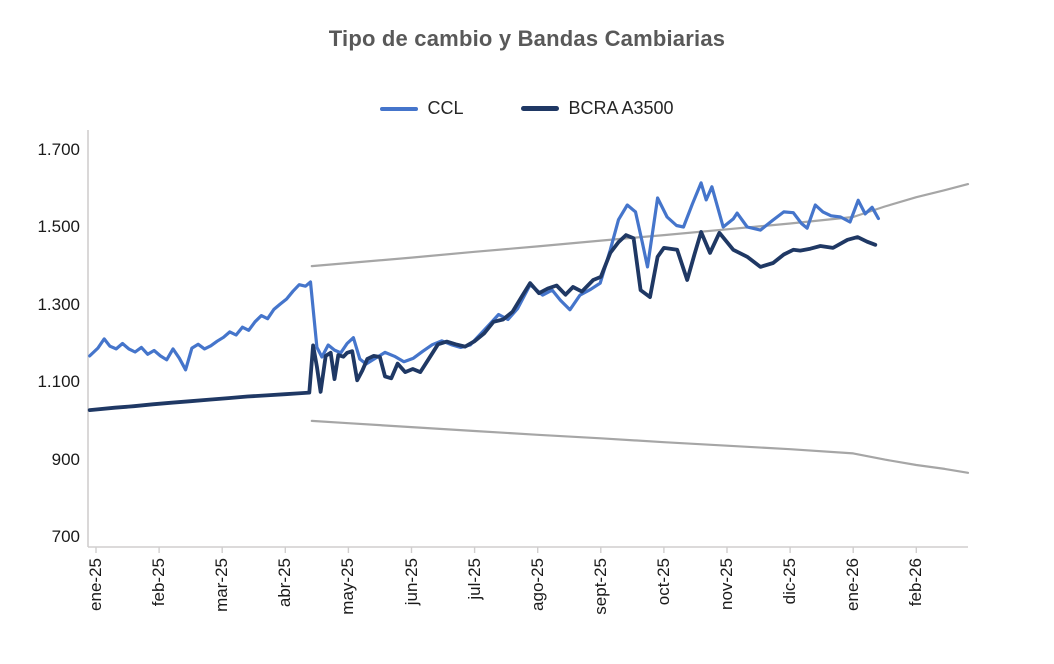 Image resolution: width=1054 pixels, height=664 pixels. I want to click on ccl-line-swatch, so click(399, 108).